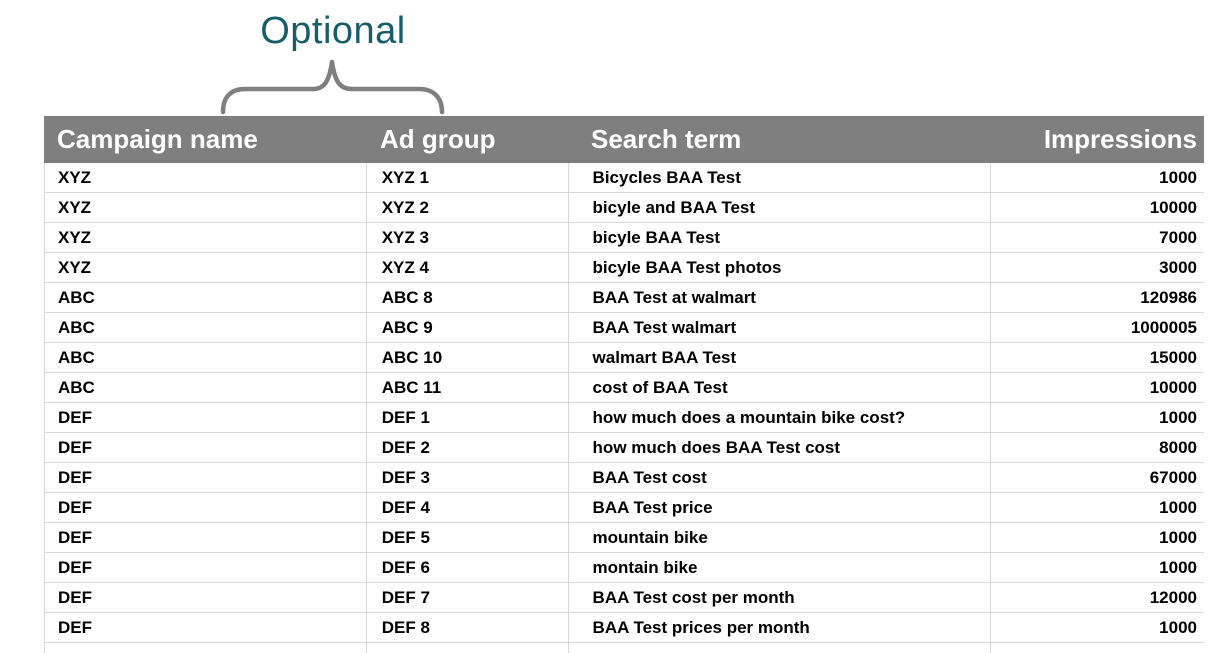 The width and height of the screenshot is (1221, 653). I want to click on cell-search_term: Bicycles BAA Test, so click(779, 177).